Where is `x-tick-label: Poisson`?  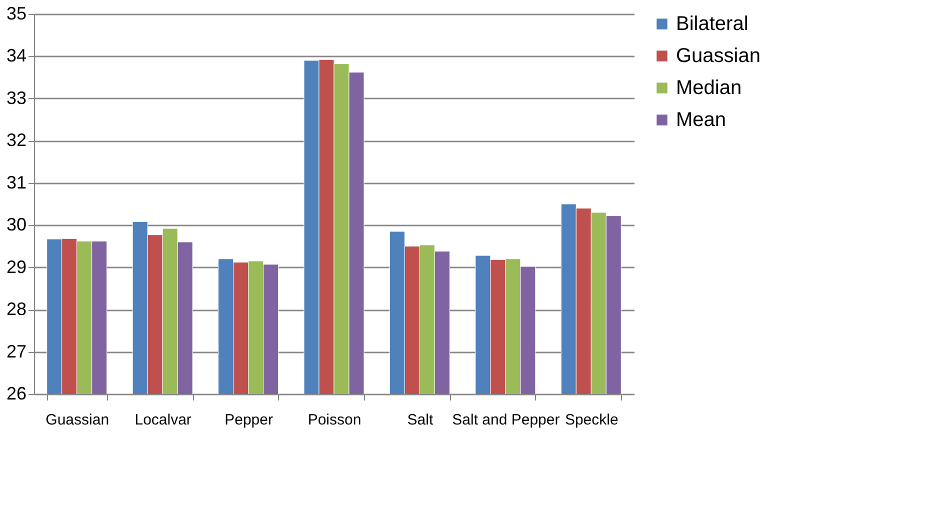
x-tick-label: Poisson is located at coordinates (335, 420).